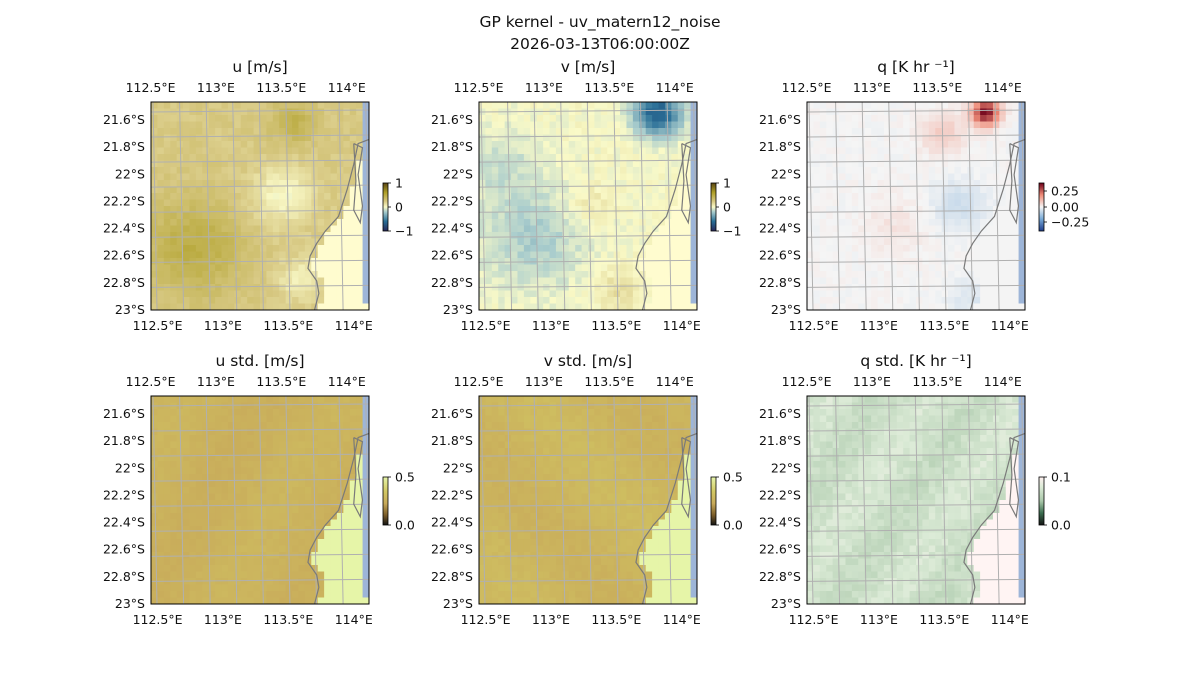  What do you see at coordinates (354, 325) in the screenshot?
I see `x-tick-label-bottom: 114°E` at bounding box center [354, 325].